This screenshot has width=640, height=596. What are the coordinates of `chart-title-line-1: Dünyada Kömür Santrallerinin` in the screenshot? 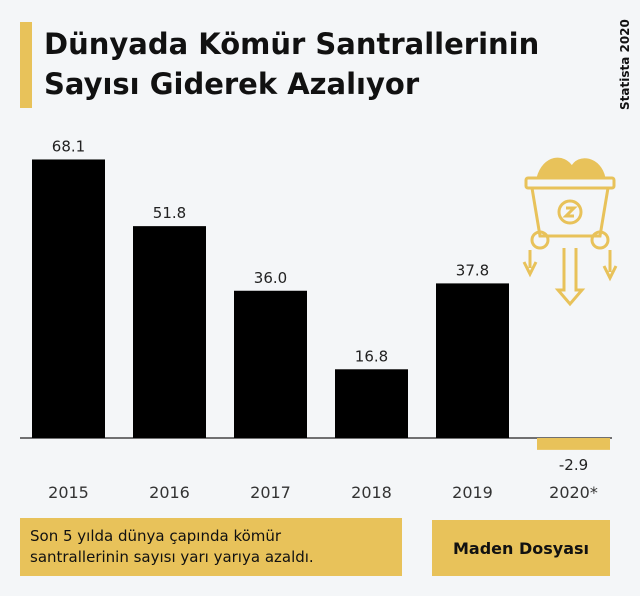 It's located at (292, 44).